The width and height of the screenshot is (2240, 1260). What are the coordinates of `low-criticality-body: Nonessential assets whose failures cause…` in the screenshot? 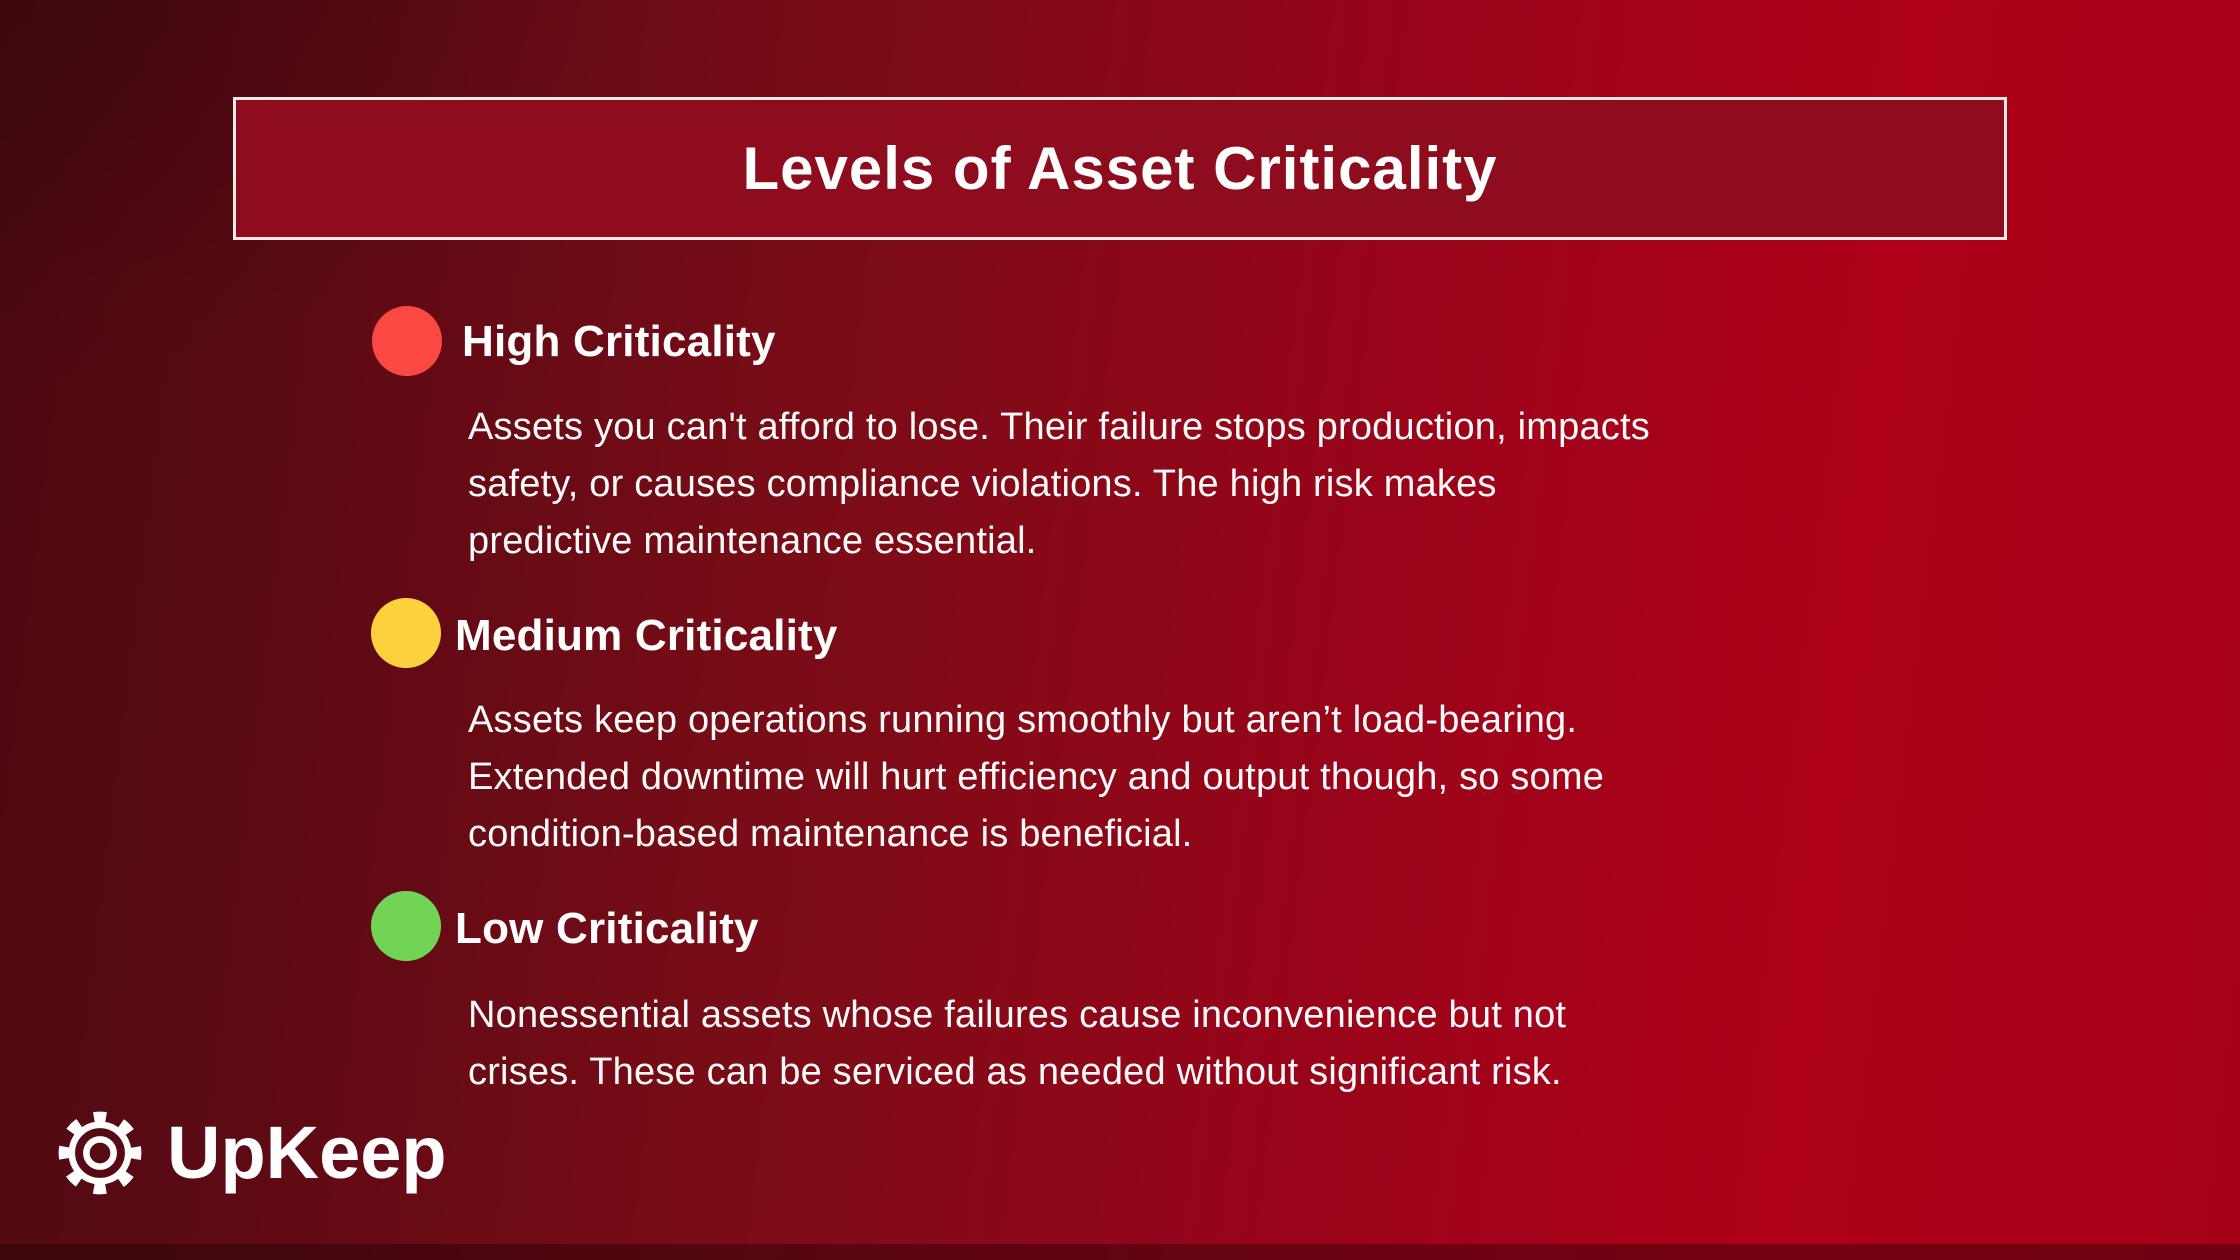 It's located at (1017, 1043).